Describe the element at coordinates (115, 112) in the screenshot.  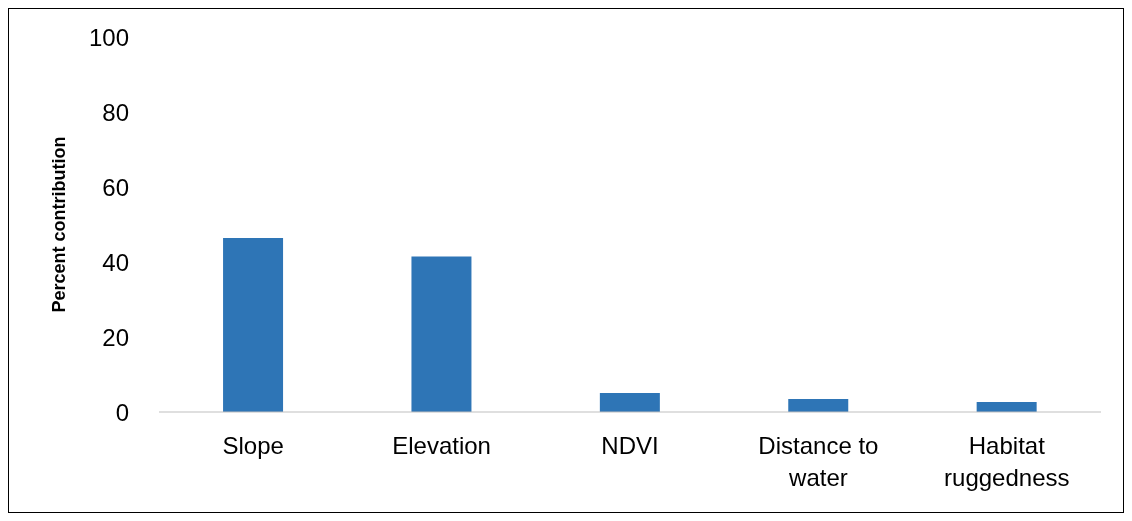
I see `y-tick-label: 80` at that location.